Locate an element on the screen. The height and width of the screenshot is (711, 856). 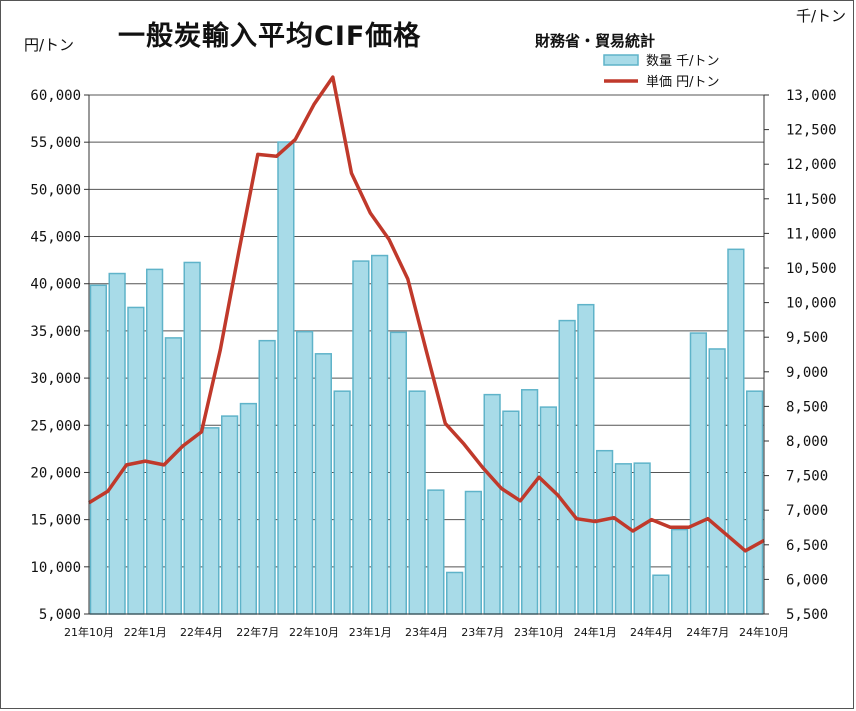
tick-label-x: 22年4月 is located at coordinates (201, 632).